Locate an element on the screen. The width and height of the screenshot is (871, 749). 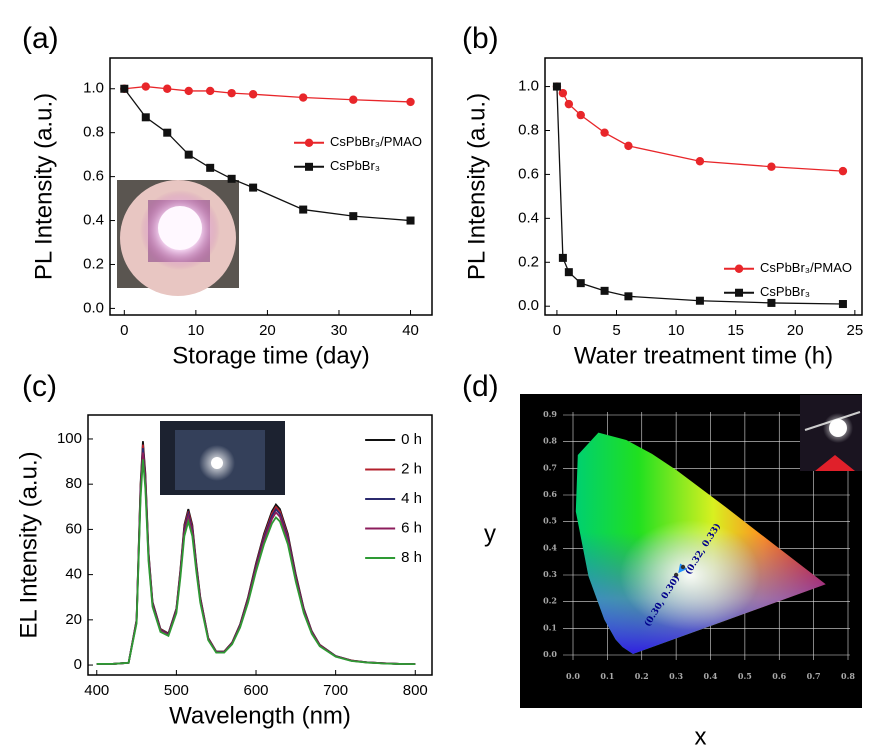
x-tick-label: 800 is located at coordinates (415, 690).